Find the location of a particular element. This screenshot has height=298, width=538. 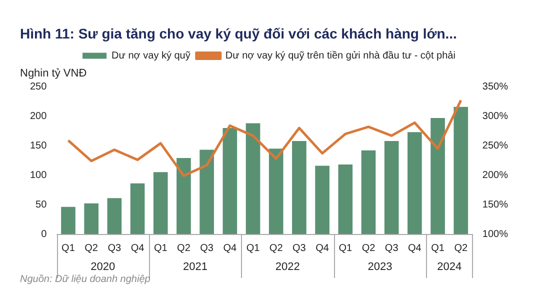

y-tick-label: 150 is located at coordinates (39, 146).